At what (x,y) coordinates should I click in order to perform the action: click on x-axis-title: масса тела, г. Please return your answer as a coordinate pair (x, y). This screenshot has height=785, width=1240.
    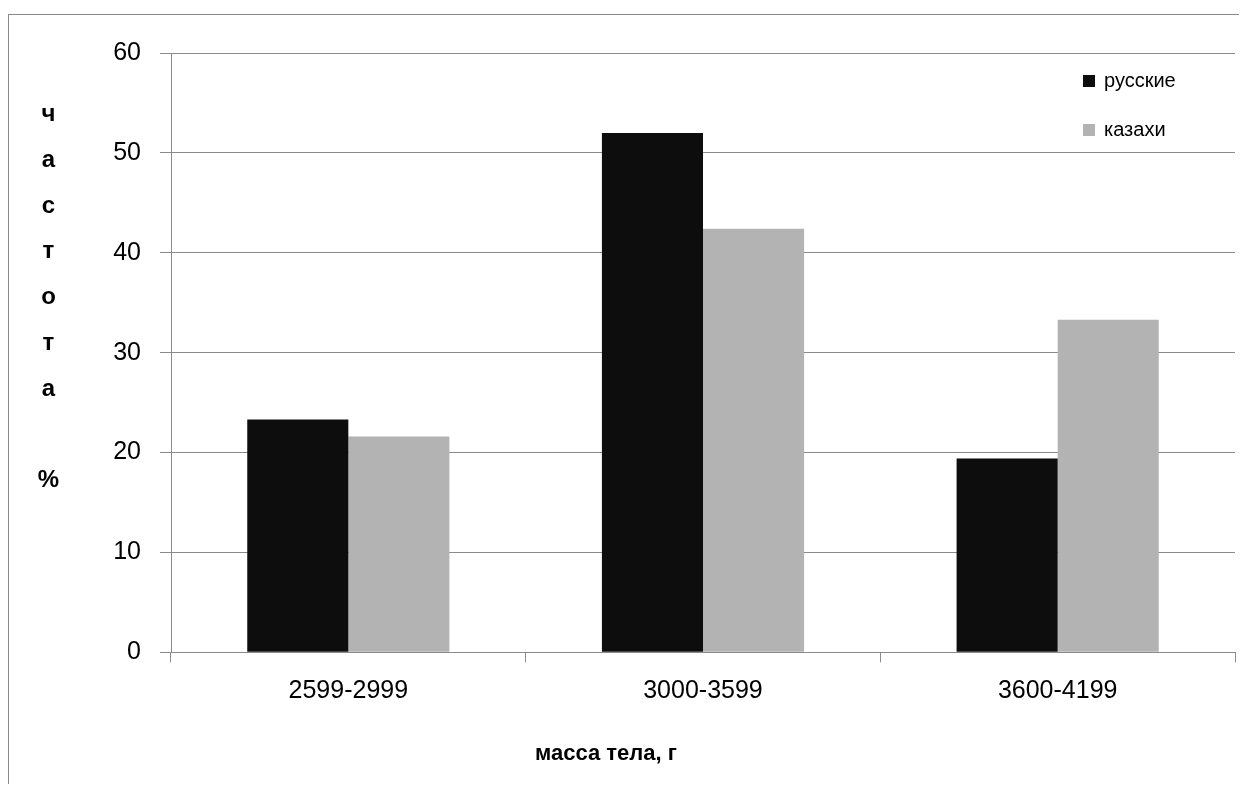
    Looking at the image, I should click on (606, 753).